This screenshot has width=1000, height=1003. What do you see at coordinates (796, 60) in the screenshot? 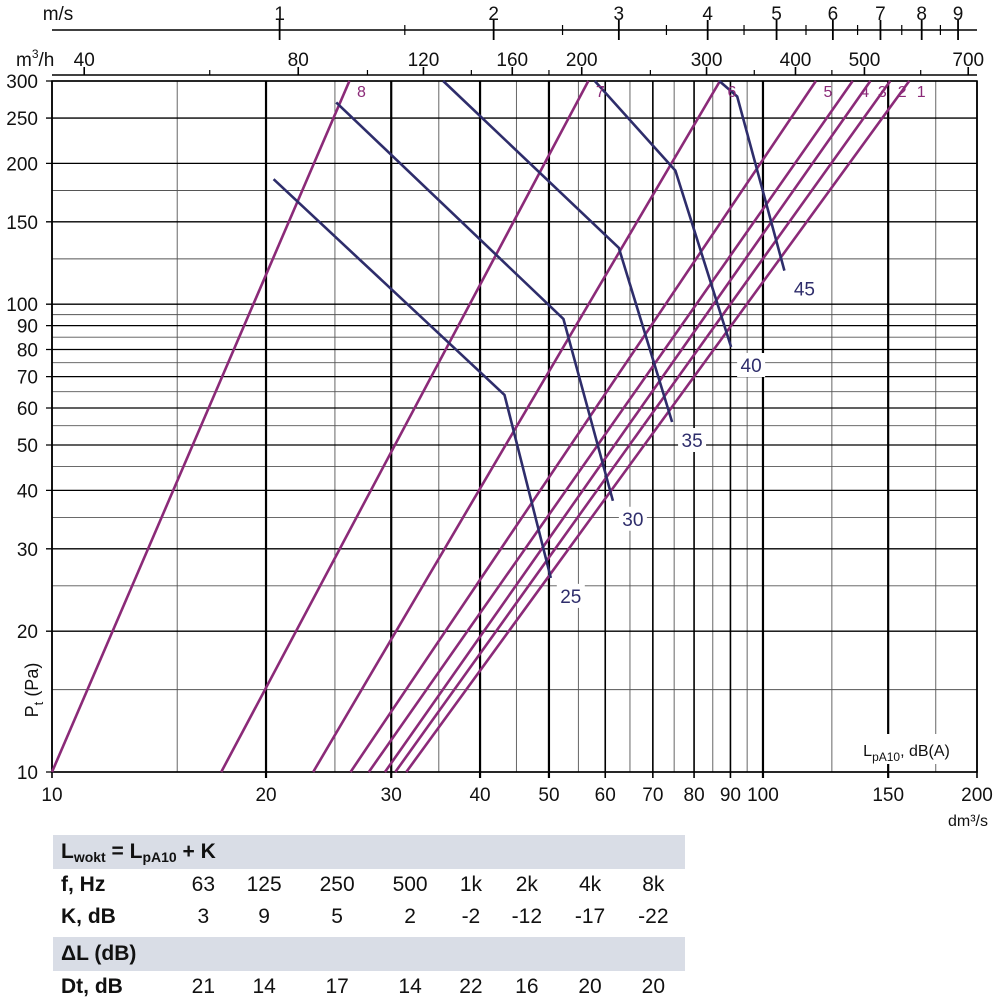
I see `top-m3h-tick-label: 400` at bounding box center [796, 60].